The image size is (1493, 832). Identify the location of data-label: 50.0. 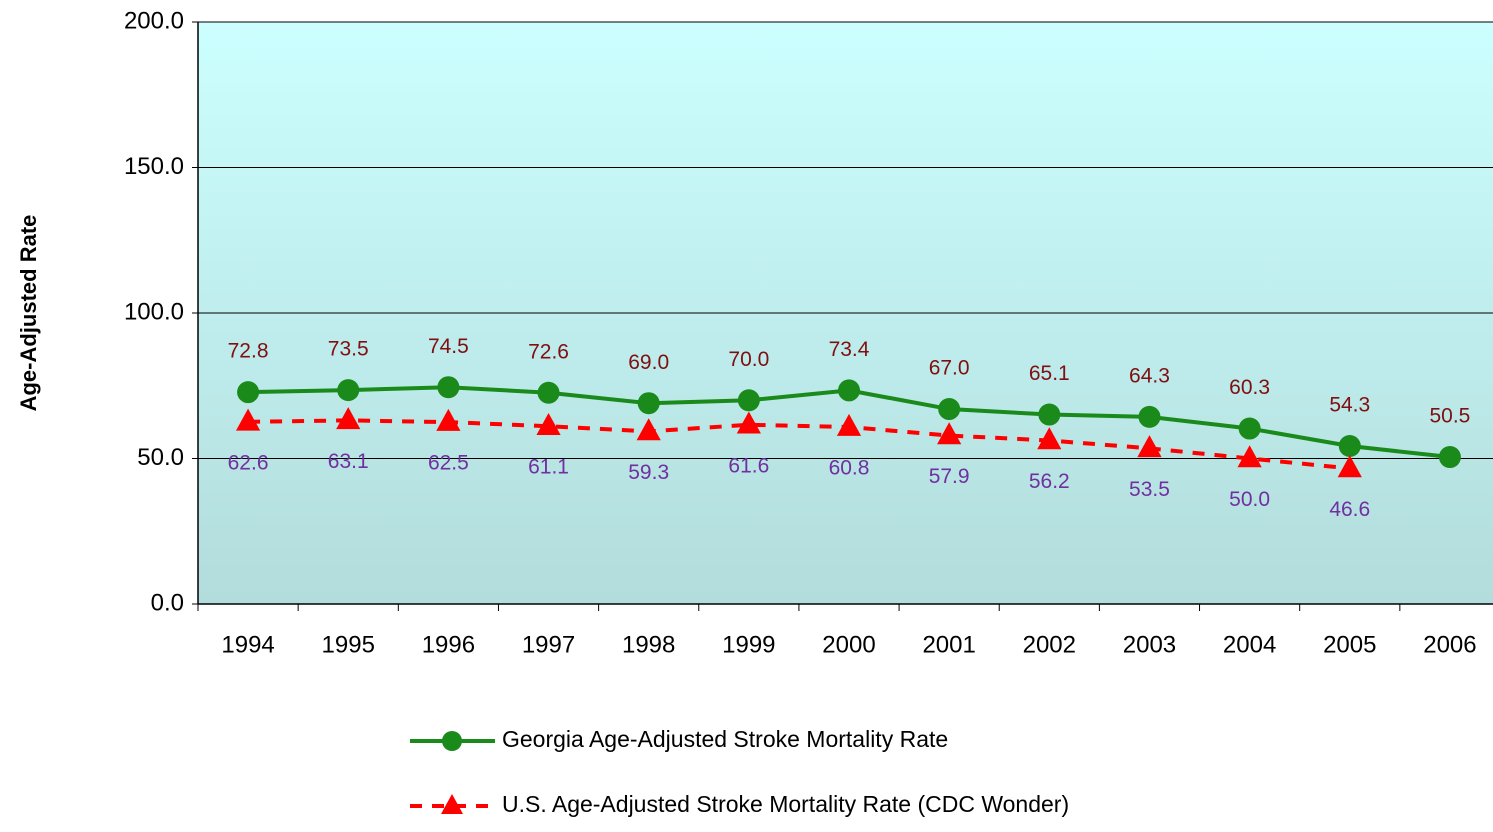
(1249, 499).